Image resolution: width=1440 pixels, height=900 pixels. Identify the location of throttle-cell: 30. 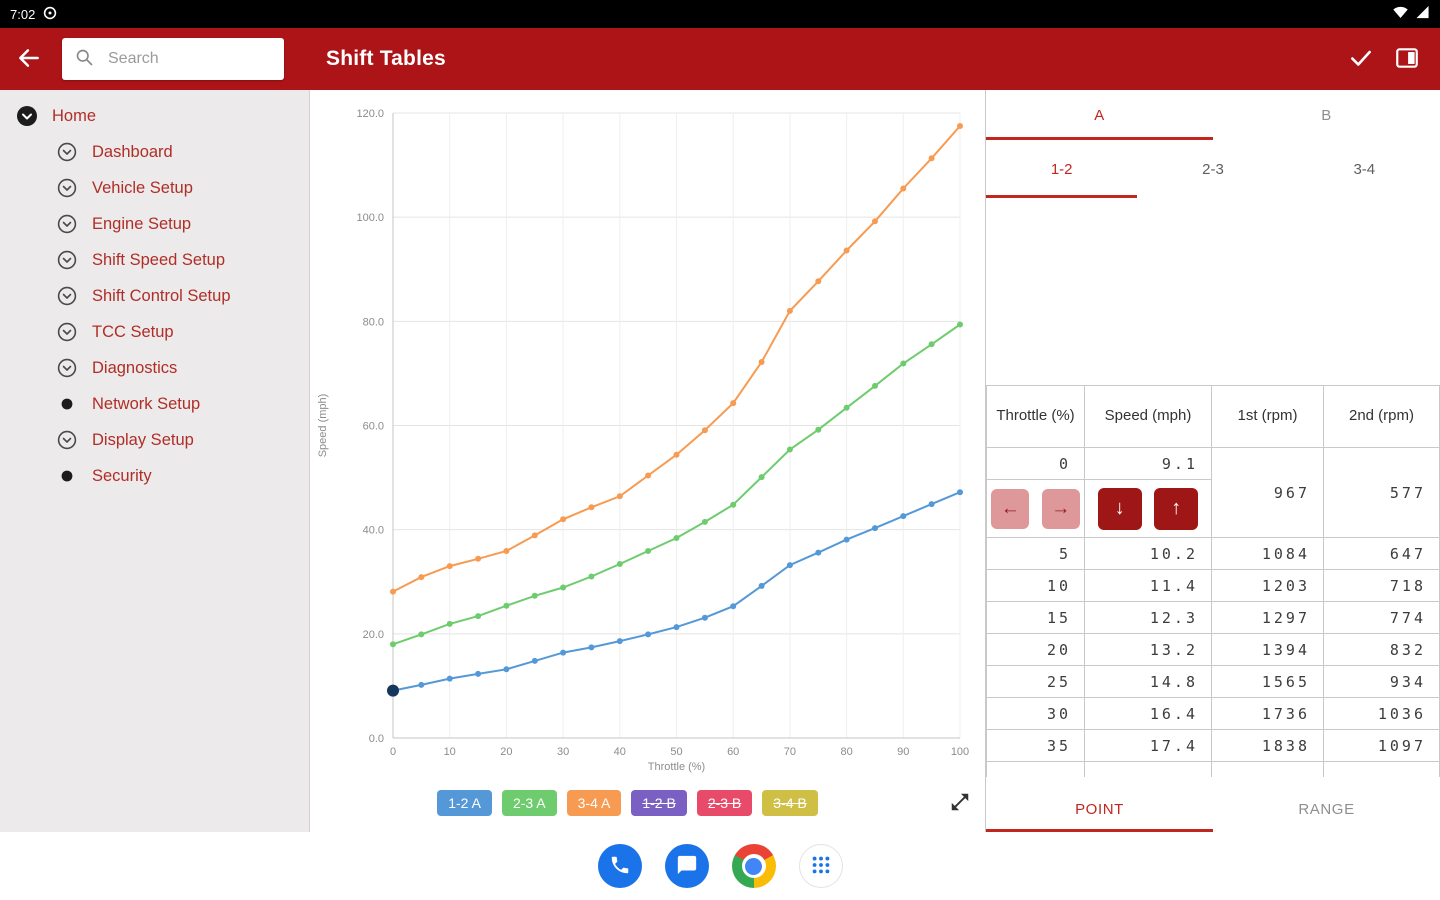
(1035, 713).